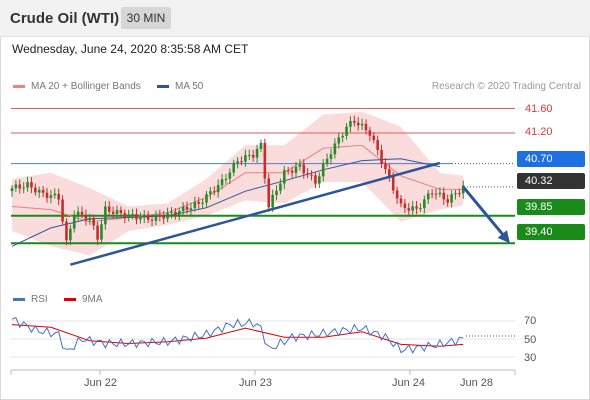  What do you see at coordinates (101, 383) in the screenshot?
I see `date-tick-jun22: Jun 22` at bounding box center [101, 383].